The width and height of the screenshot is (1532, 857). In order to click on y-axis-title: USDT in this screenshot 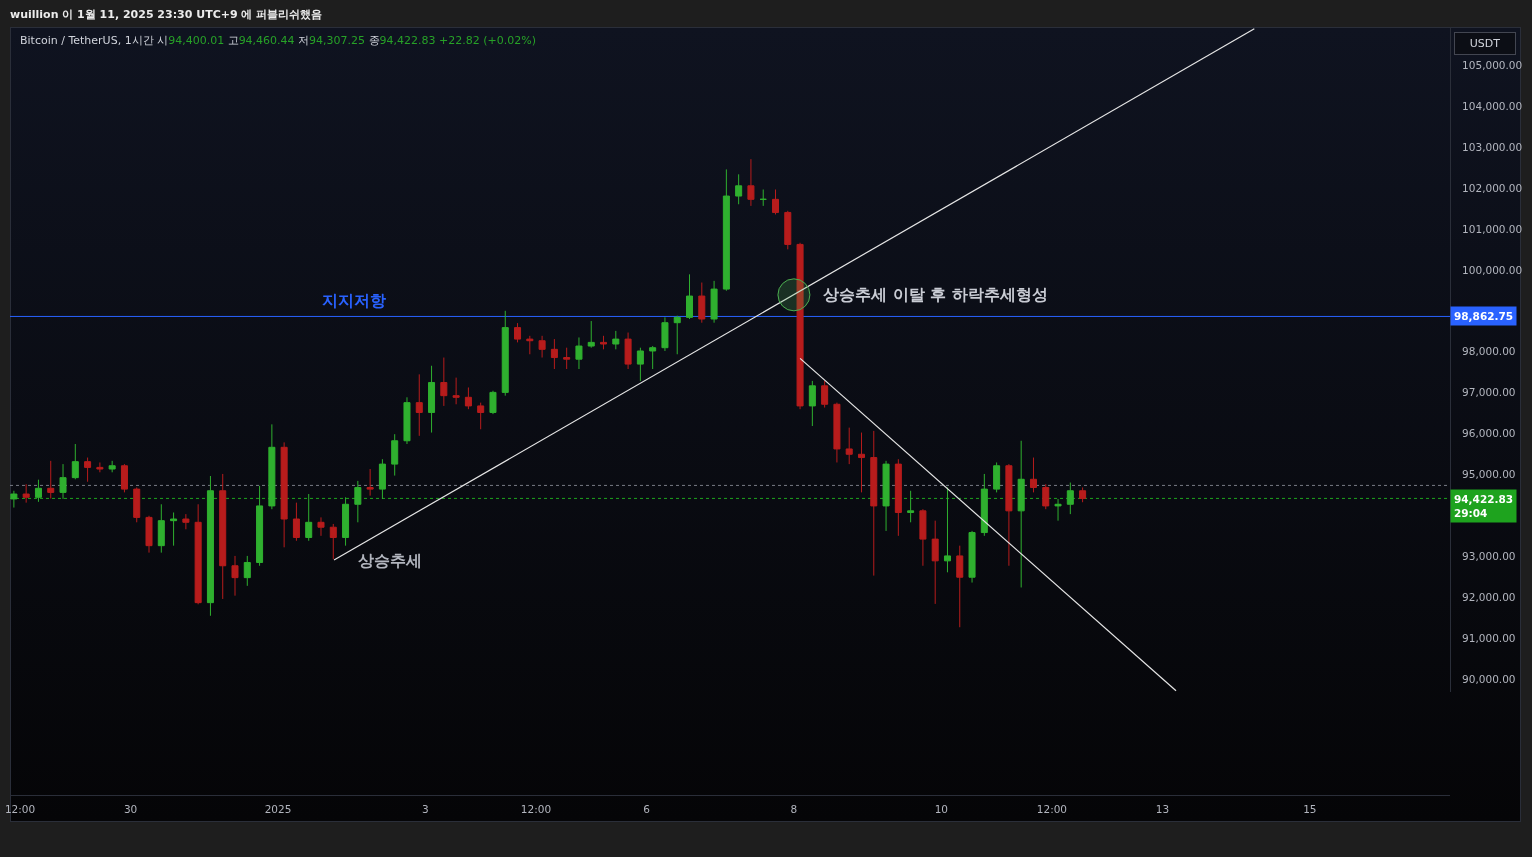, I will do `click(1485, 43)`.